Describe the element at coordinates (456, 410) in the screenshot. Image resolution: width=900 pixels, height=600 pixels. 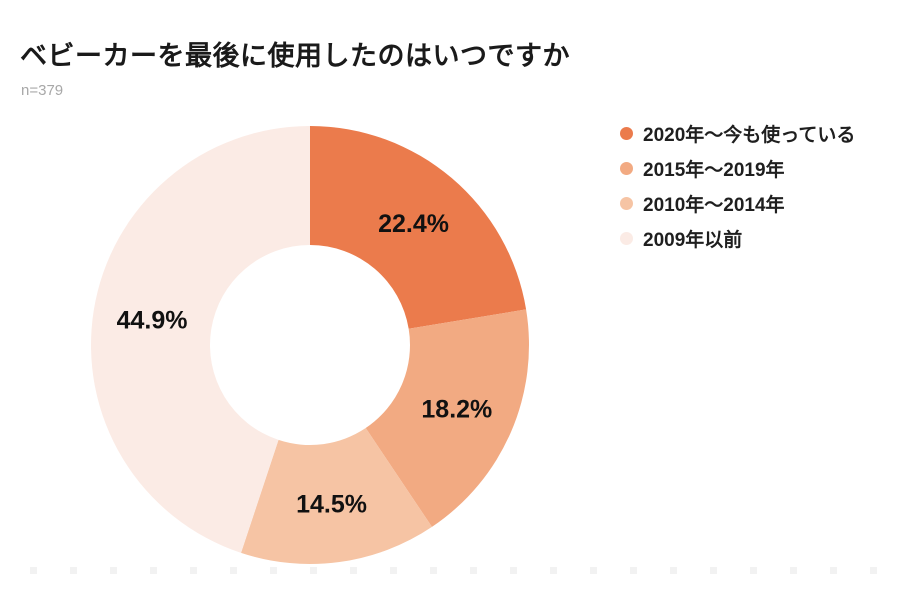
I see `slice-label-1: 18.2%` at that location.